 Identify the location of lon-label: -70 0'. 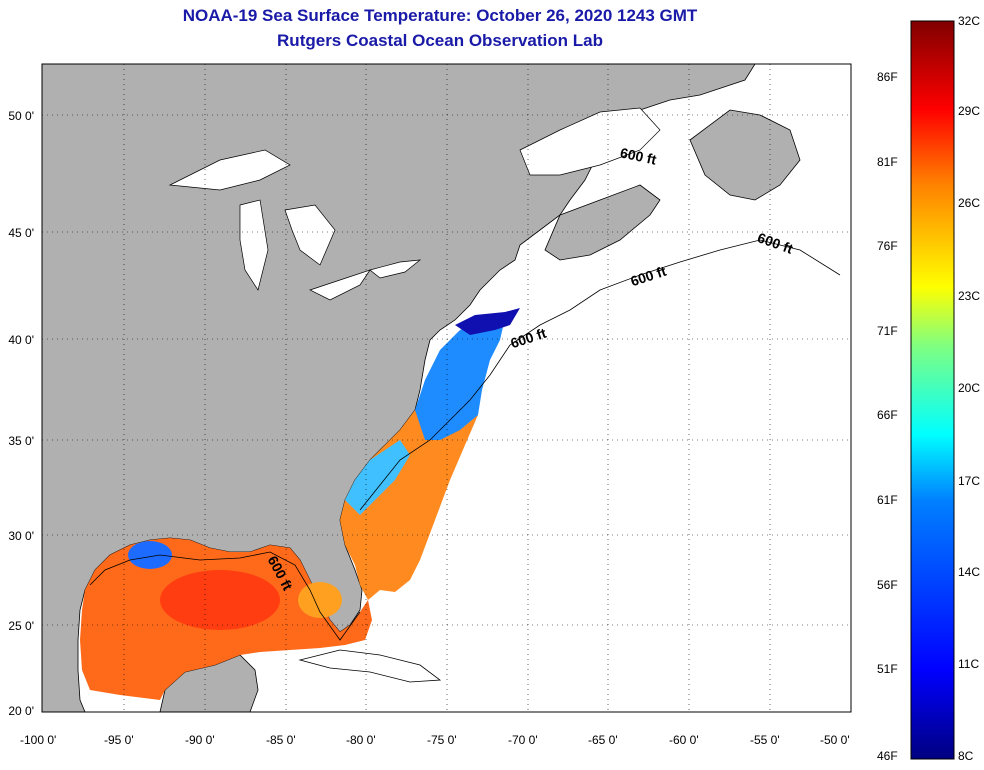
(523, 740).